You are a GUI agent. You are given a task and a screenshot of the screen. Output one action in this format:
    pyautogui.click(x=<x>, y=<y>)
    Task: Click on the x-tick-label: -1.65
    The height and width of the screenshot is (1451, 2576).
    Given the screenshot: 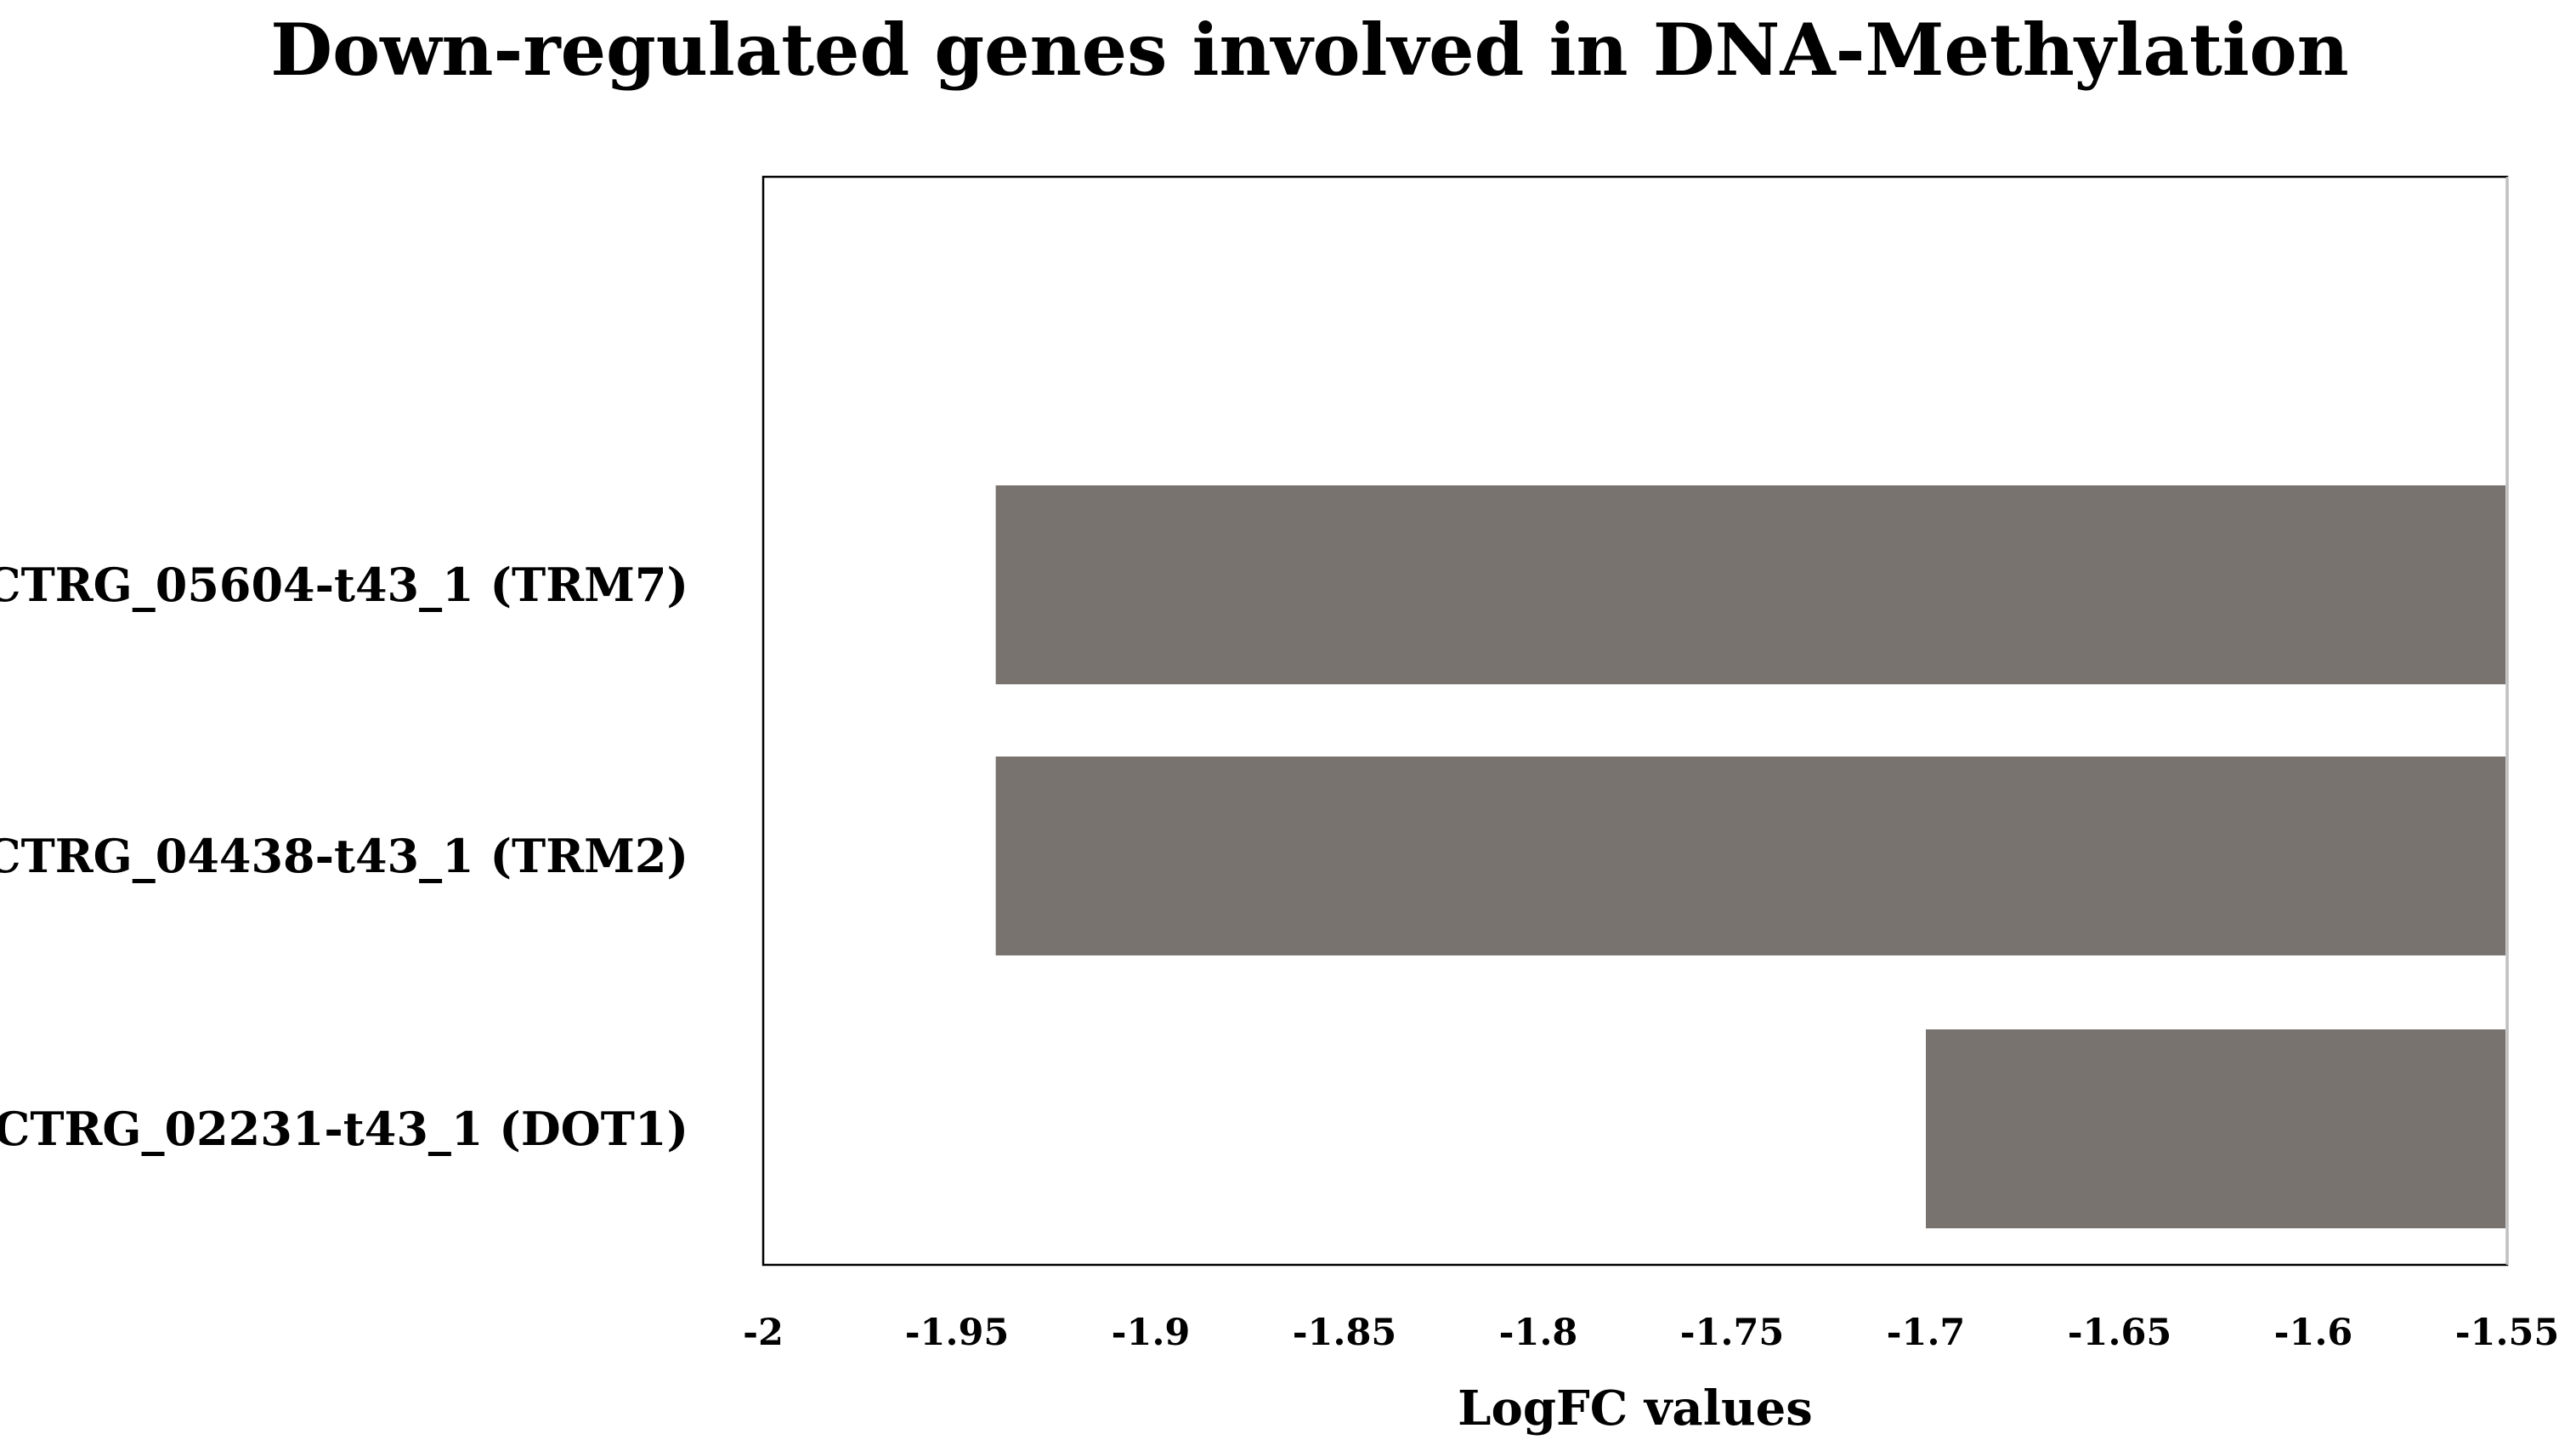 What is the action you would take?
    pyautogui.click(x=2120, y=1333)
    